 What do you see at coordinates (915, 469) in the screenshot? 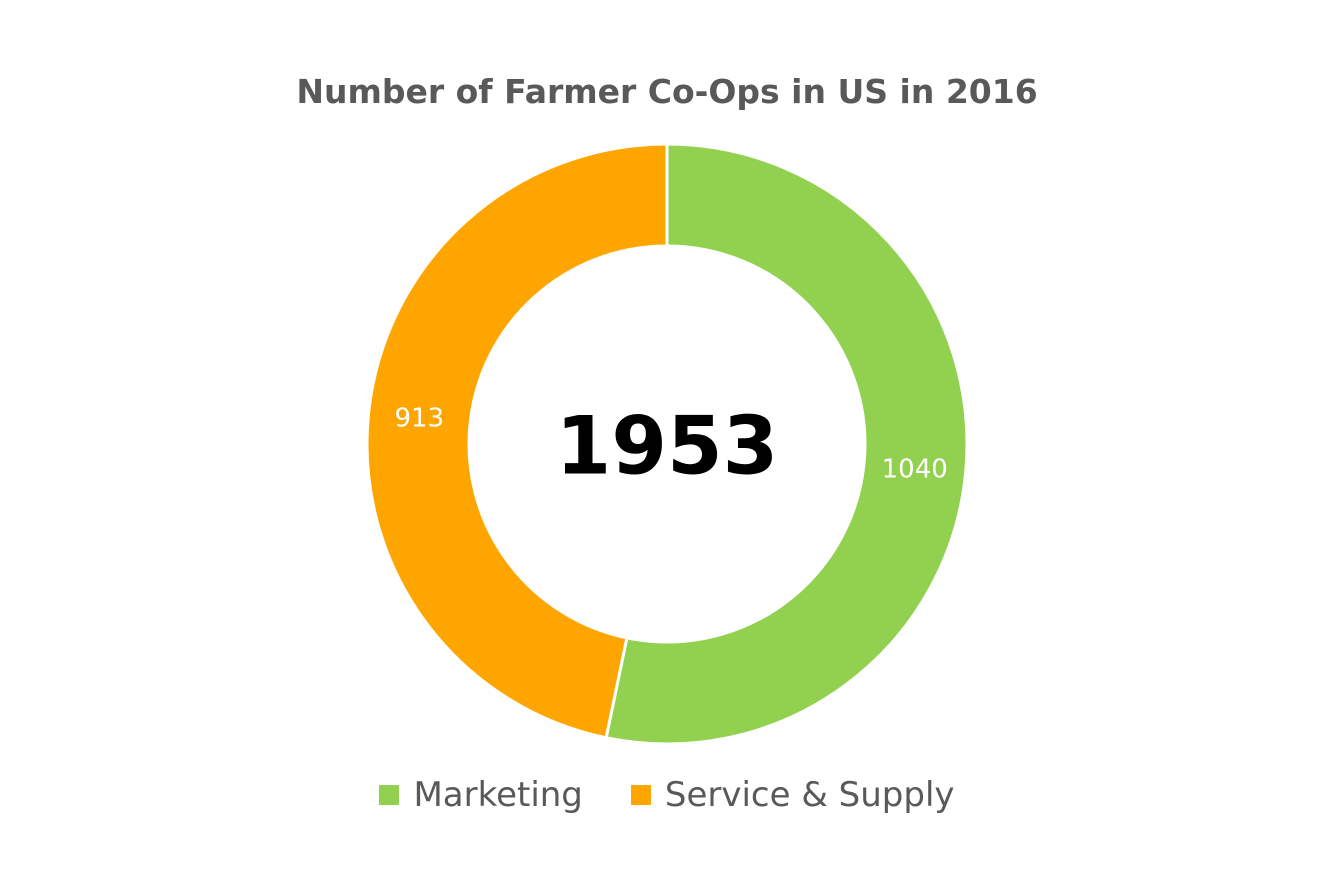
I see `data-label-marketing: 1040` at bounding box center [915, 469].